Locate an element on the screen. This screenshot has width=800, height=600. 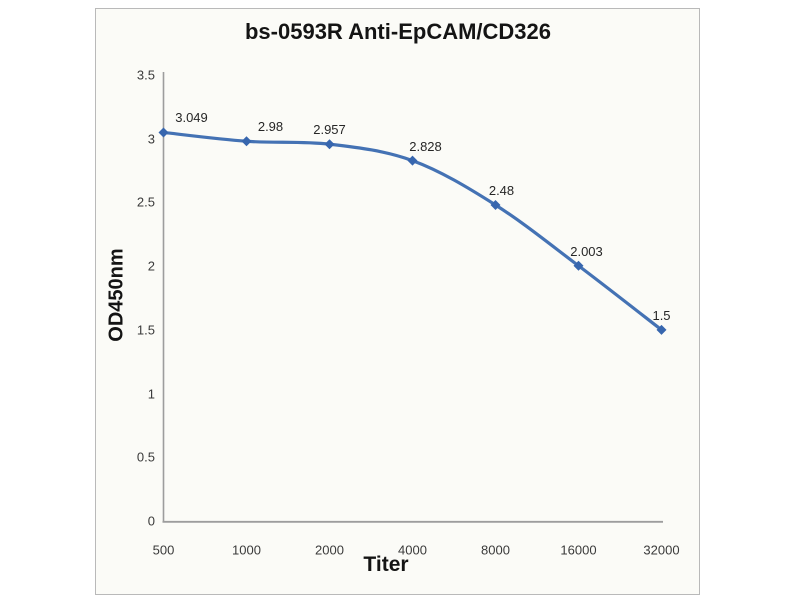
x-tick-label: 16000 is located at coordinates (578, 550).